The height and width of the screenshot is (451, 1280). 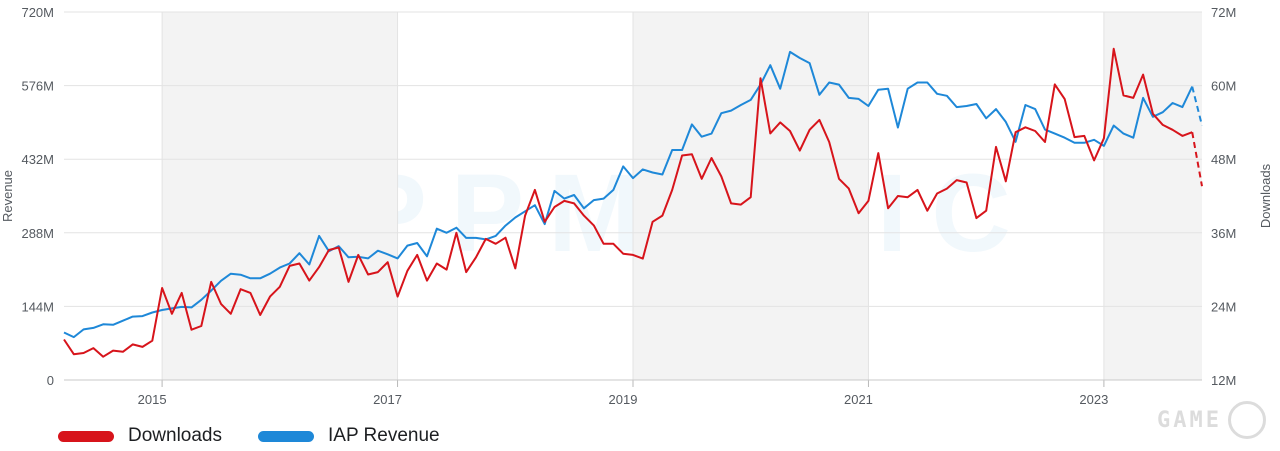 I want to click on y-right-axis-title: Downloads, so click(x=1265, y=195).